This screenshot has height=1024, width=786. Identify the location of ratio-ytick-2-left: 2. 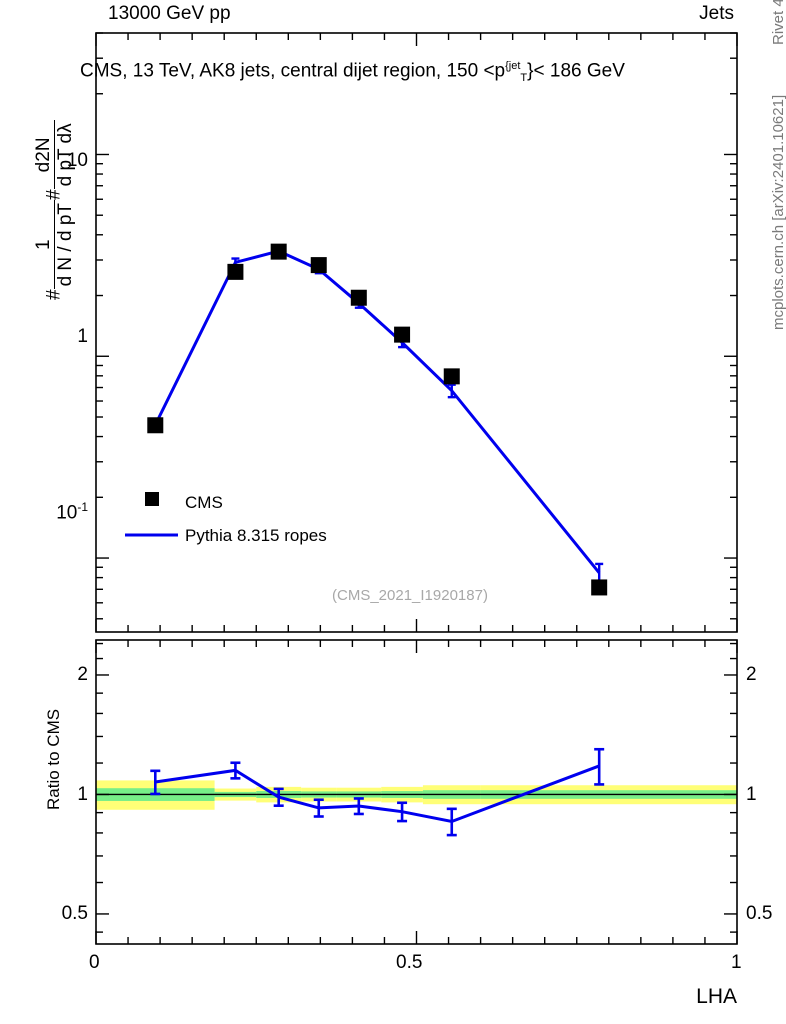
(82, 674).